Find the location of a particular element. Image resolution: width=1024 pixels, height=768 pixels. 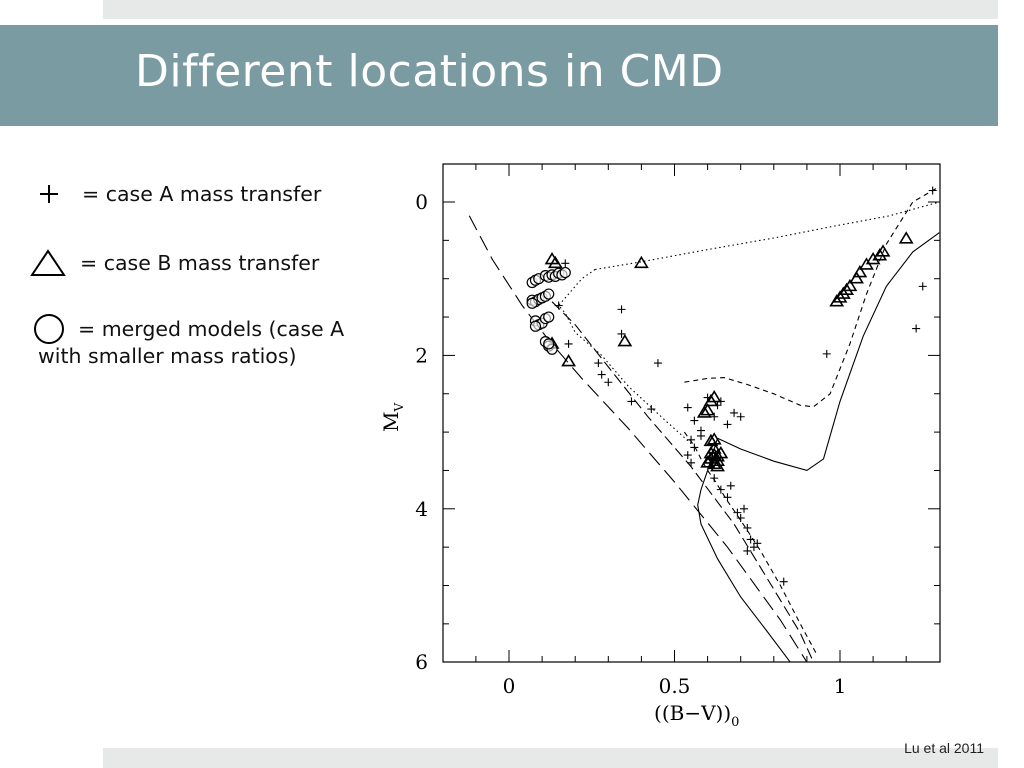

track-curve-medium-dash is located at coordinates (683, 482).